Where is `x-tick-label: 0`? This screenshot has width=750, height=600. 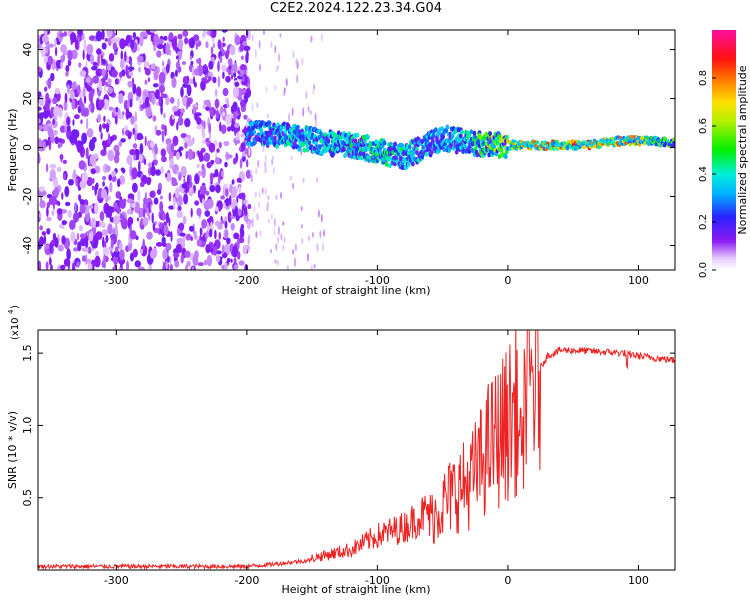 x-tick-label: 0 is located at coordinates (507, 280).